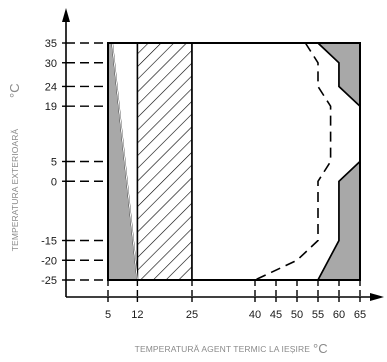 This screenshot has height=362, width=387. Describe the element at coordinates (66, 15) in the screenshot. I see `y-axis-arrow` at that location.